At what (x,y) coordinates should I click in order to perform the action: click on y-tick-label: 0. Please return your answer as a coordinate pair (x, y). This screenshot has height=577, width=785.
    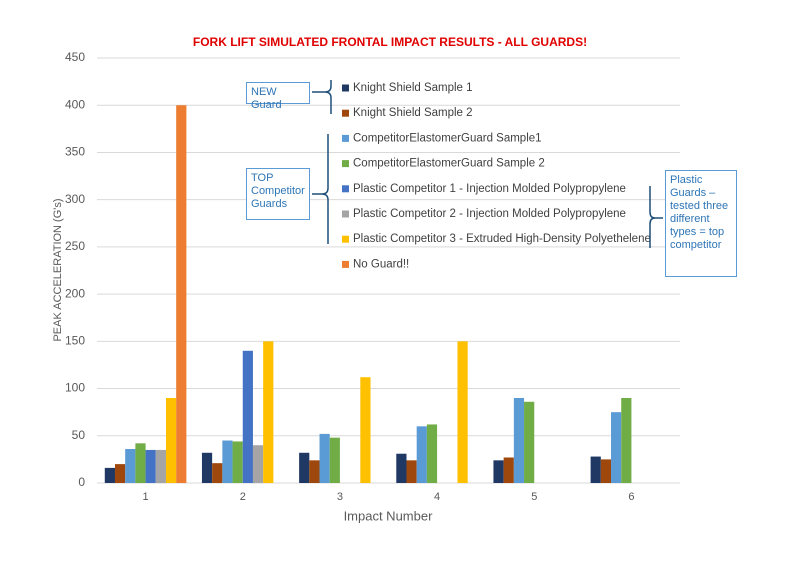
    Looking at the image, I should click on (81, 482).